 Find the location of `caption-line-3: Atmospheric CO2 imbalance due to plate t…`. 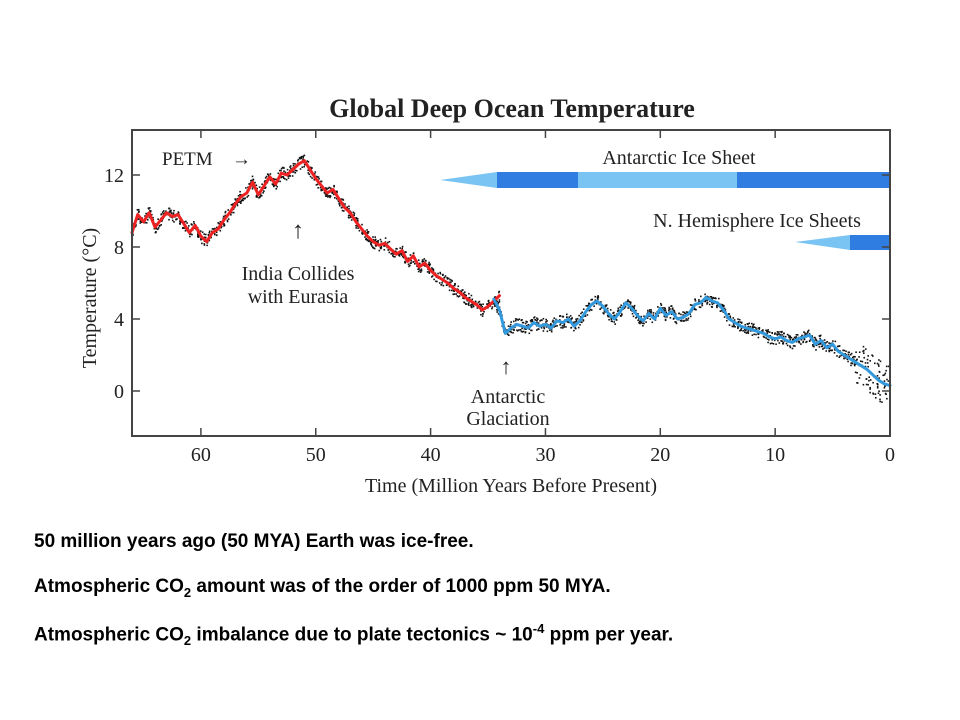

caption-line-3: Atmospheric CO2 imbalance due to plate t… is located at coordinates (353, 634).